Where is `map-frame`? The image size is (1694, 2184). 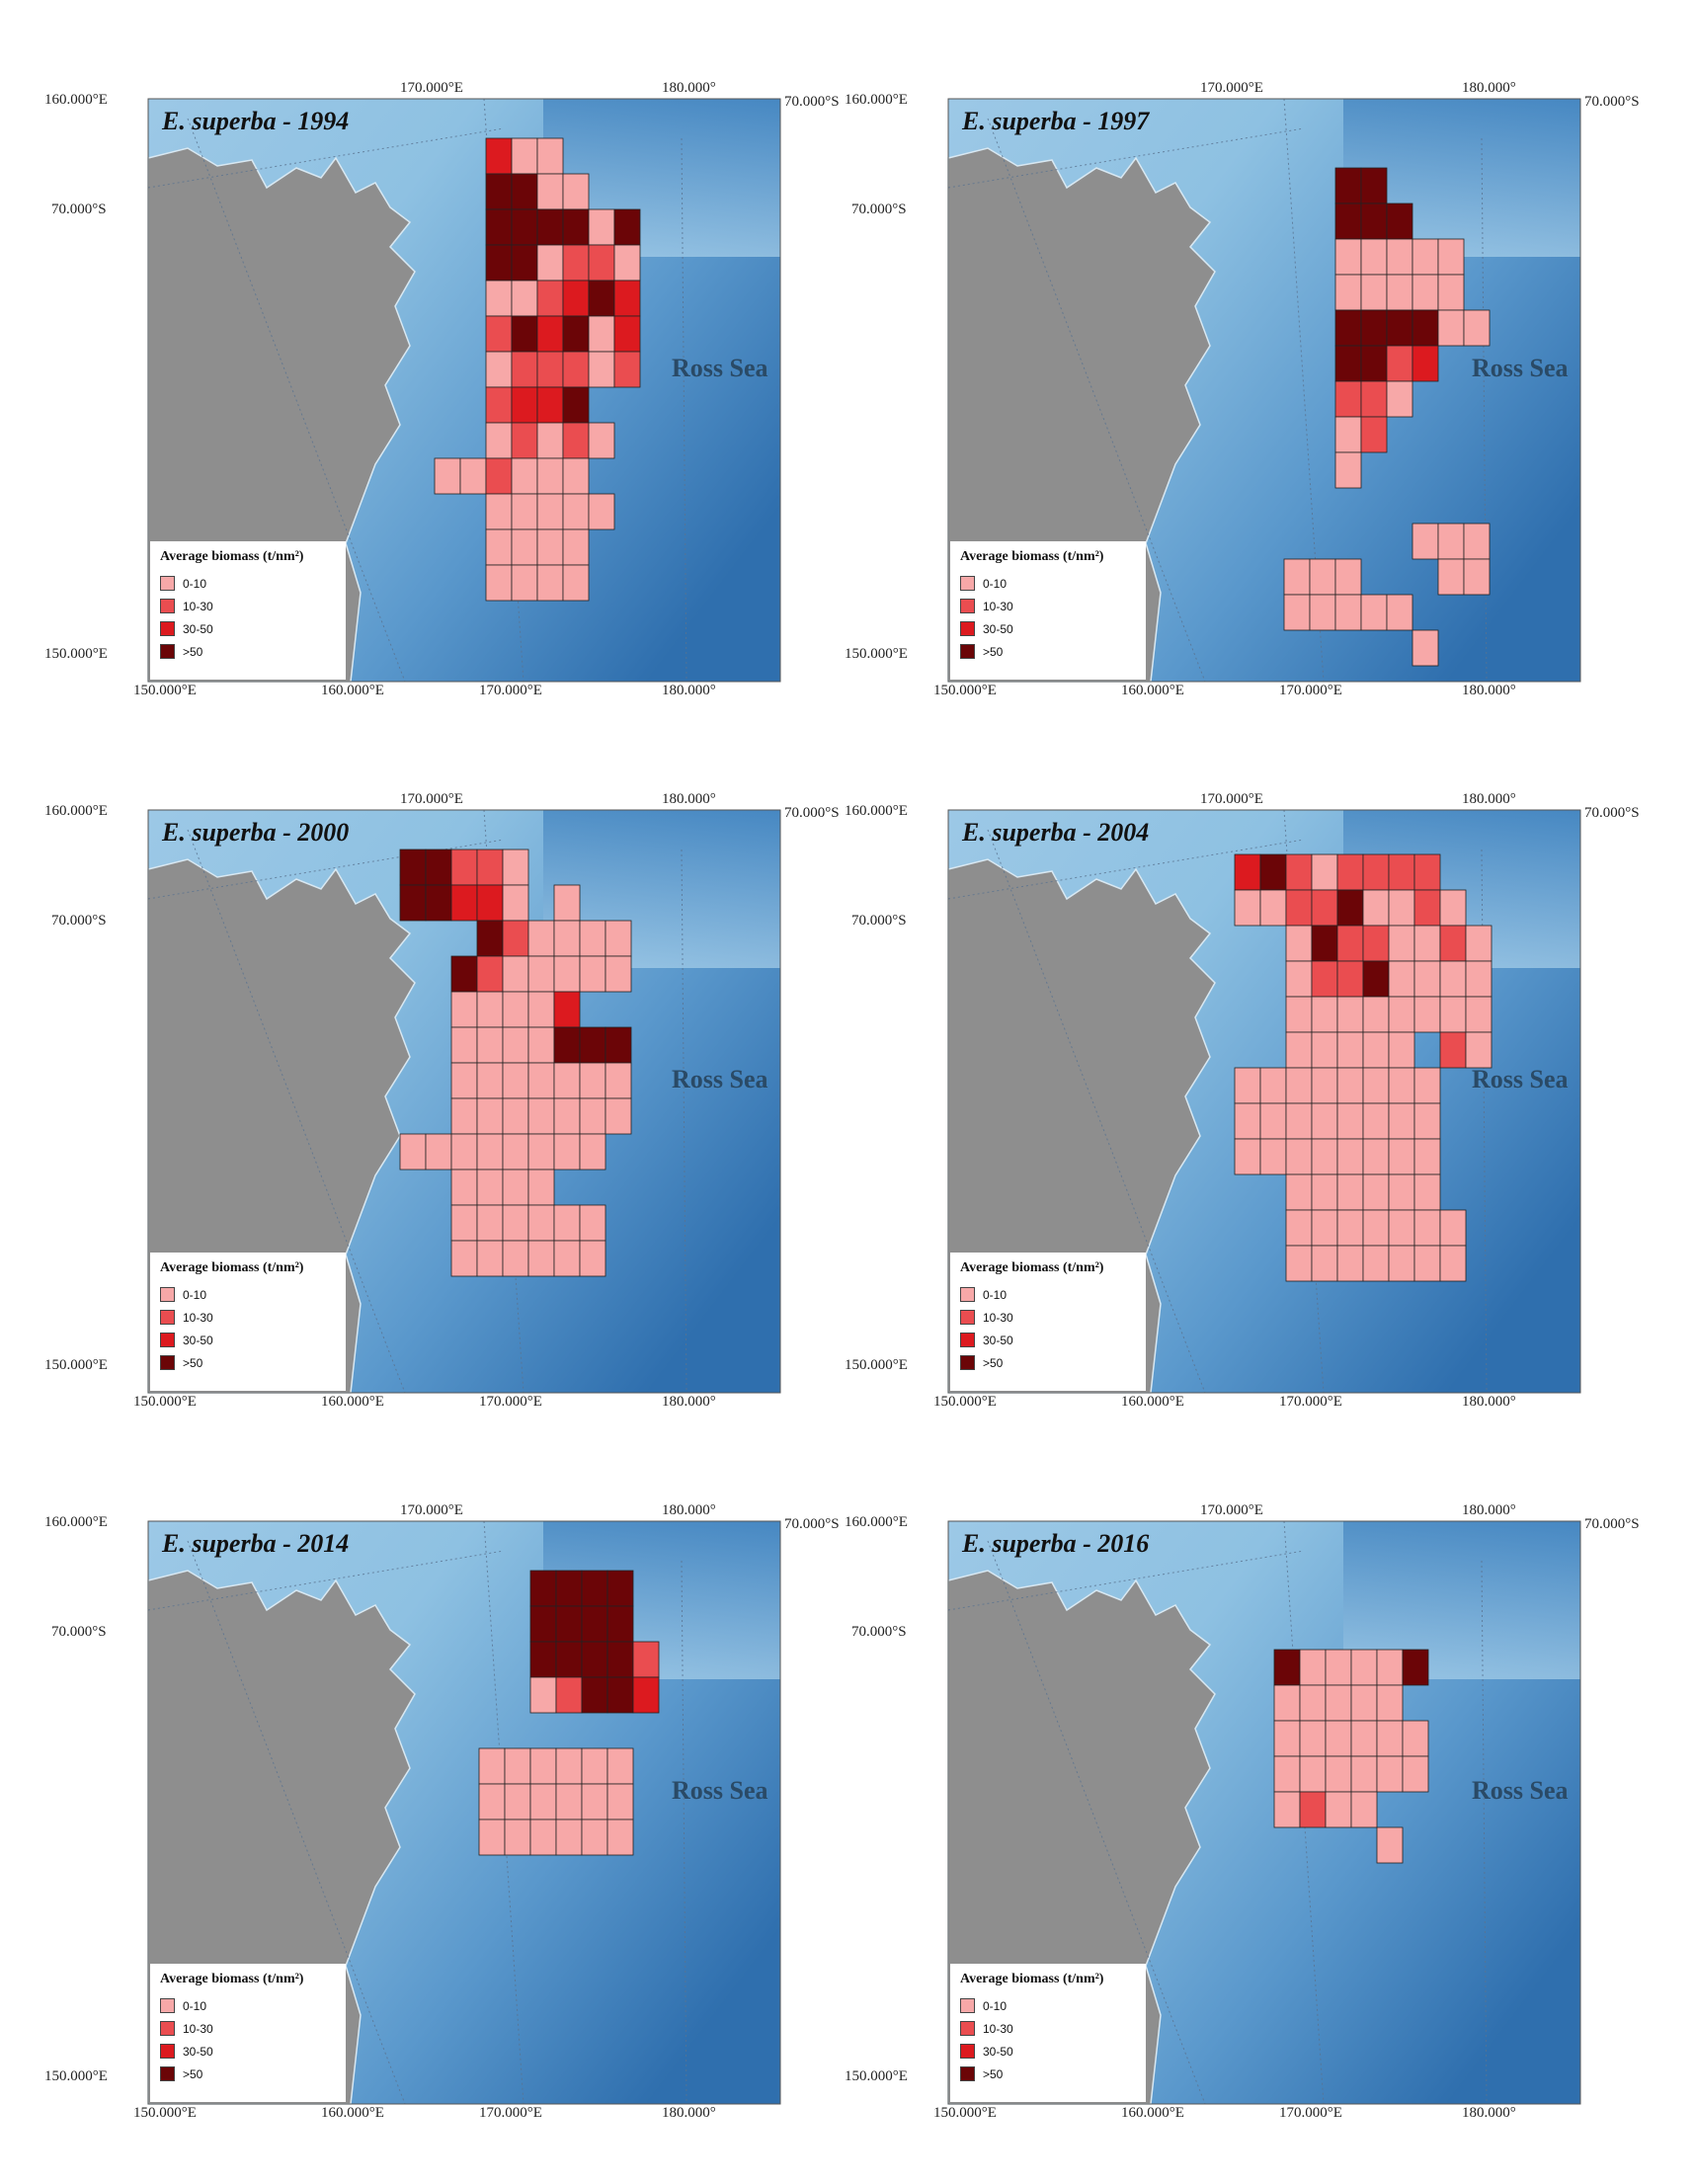
map-frame is located at coordinates (464, 390).